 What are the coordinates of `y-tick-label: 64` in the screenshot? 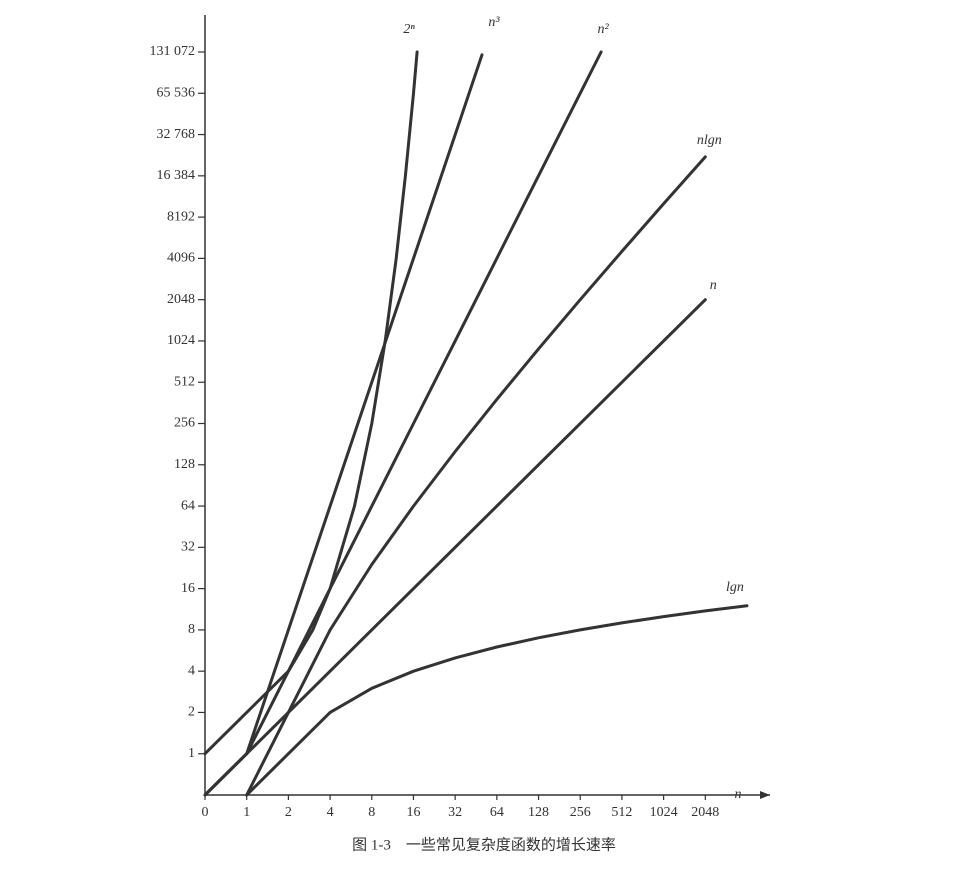 It's located at (188, 505).